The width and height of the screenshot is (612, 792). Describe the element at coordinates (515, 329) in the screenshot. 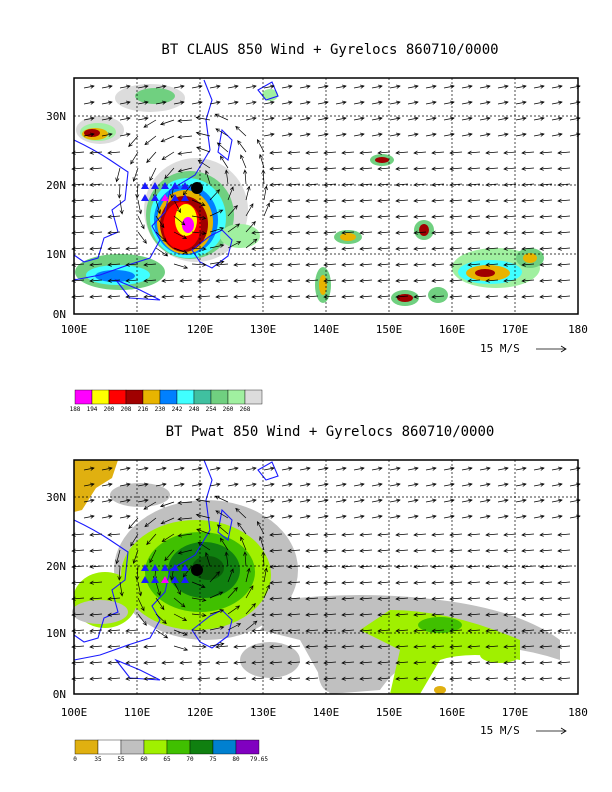

I see `svg-text: 170E` at that location.